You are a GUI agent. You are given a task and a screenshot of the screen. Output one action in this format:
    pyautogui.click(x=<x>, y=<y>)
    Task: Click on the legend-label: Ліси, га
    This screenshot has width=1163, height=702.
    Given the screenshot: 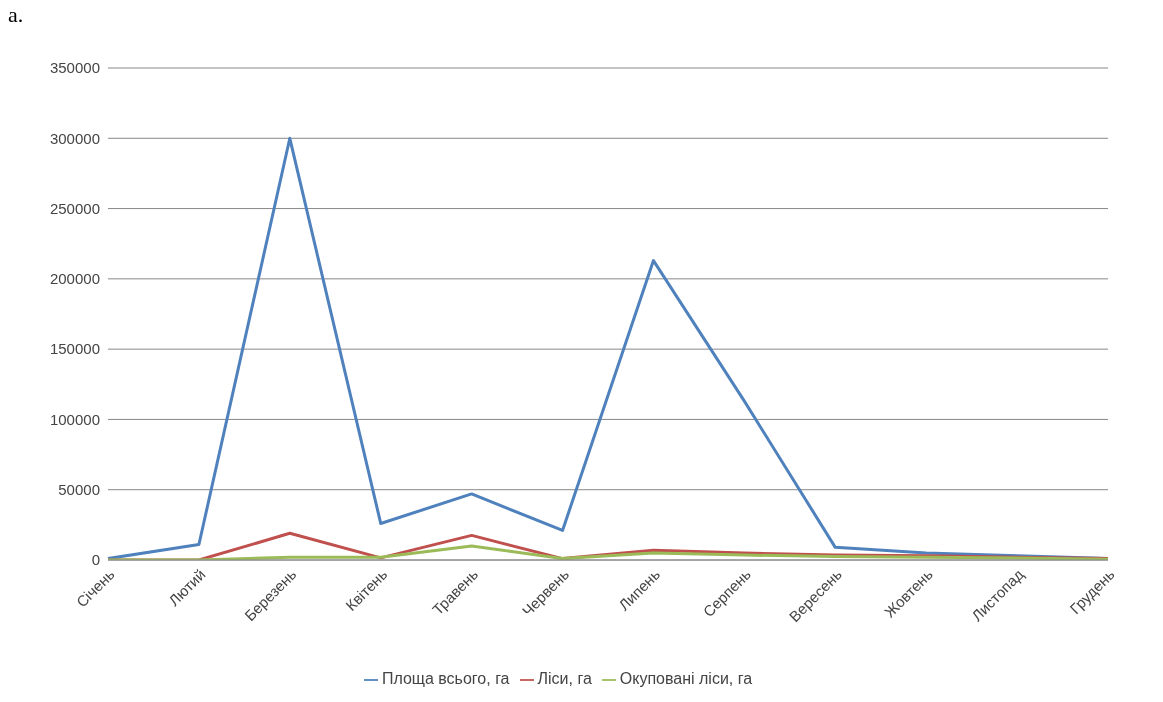 What is the action you would take?
    pyautogui.click(x=564, y=678)
    